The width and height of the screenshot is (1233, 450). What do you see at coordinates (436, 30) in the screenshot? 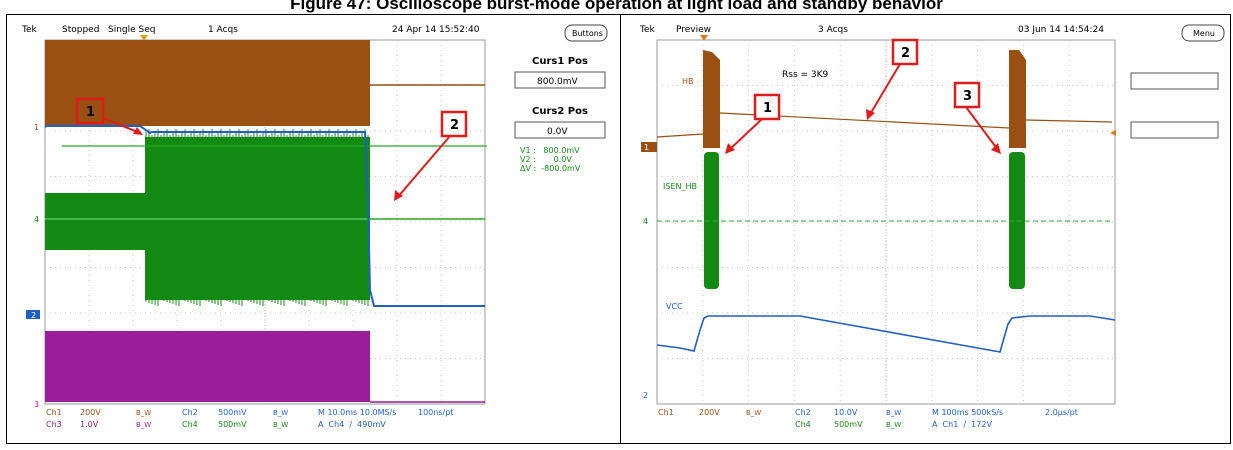
I see `left-datetime: 24 Apr 14 15:52:40` at bounding box center [436, 30].